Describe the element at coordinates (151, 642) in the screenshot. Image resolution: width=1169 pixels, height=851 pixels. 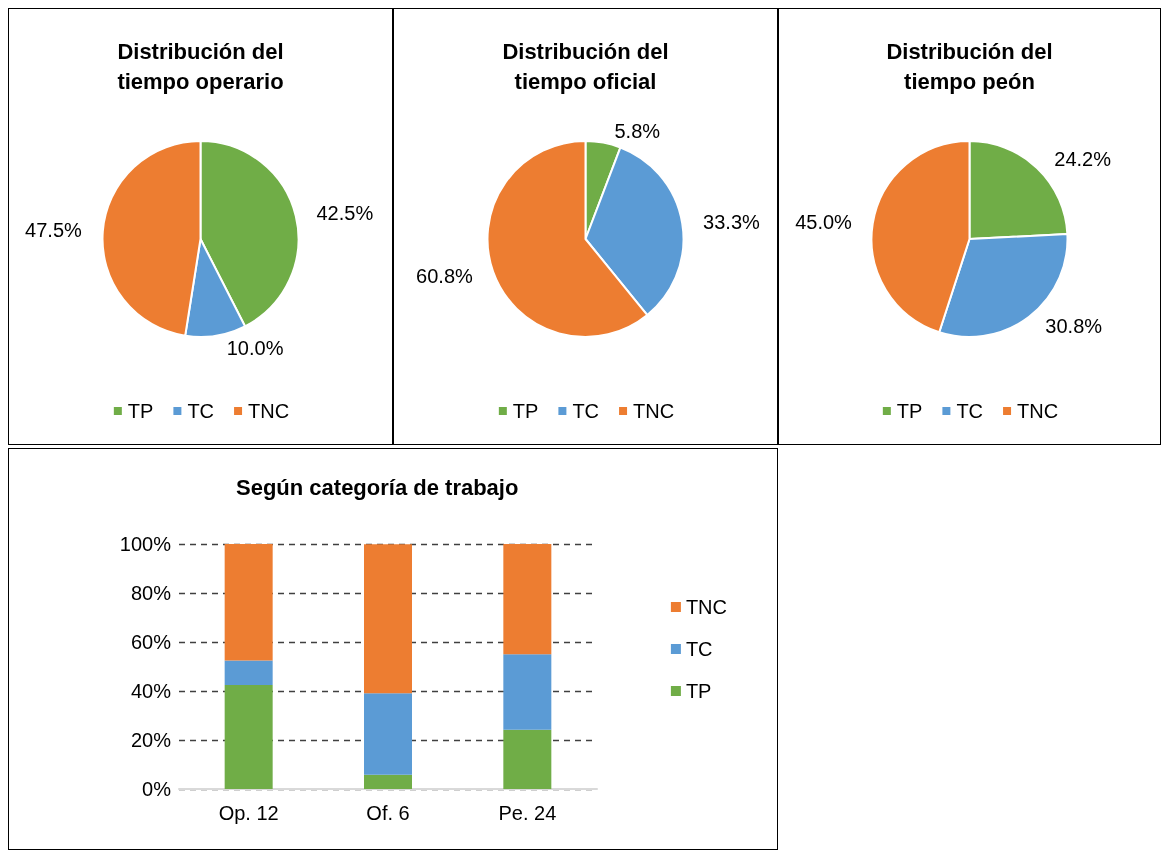
I see `y-tick-label: 60%` at that location.